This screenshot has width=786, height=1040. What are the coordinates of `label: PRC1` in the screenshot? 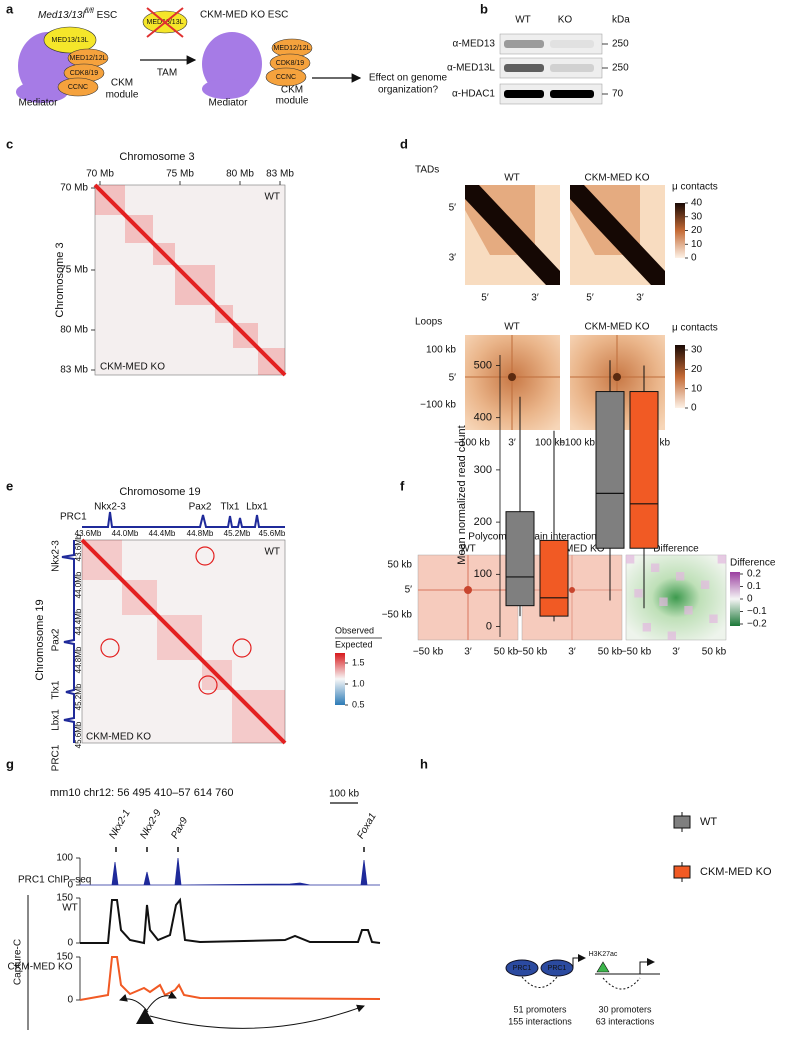 It's located at (522, 968).